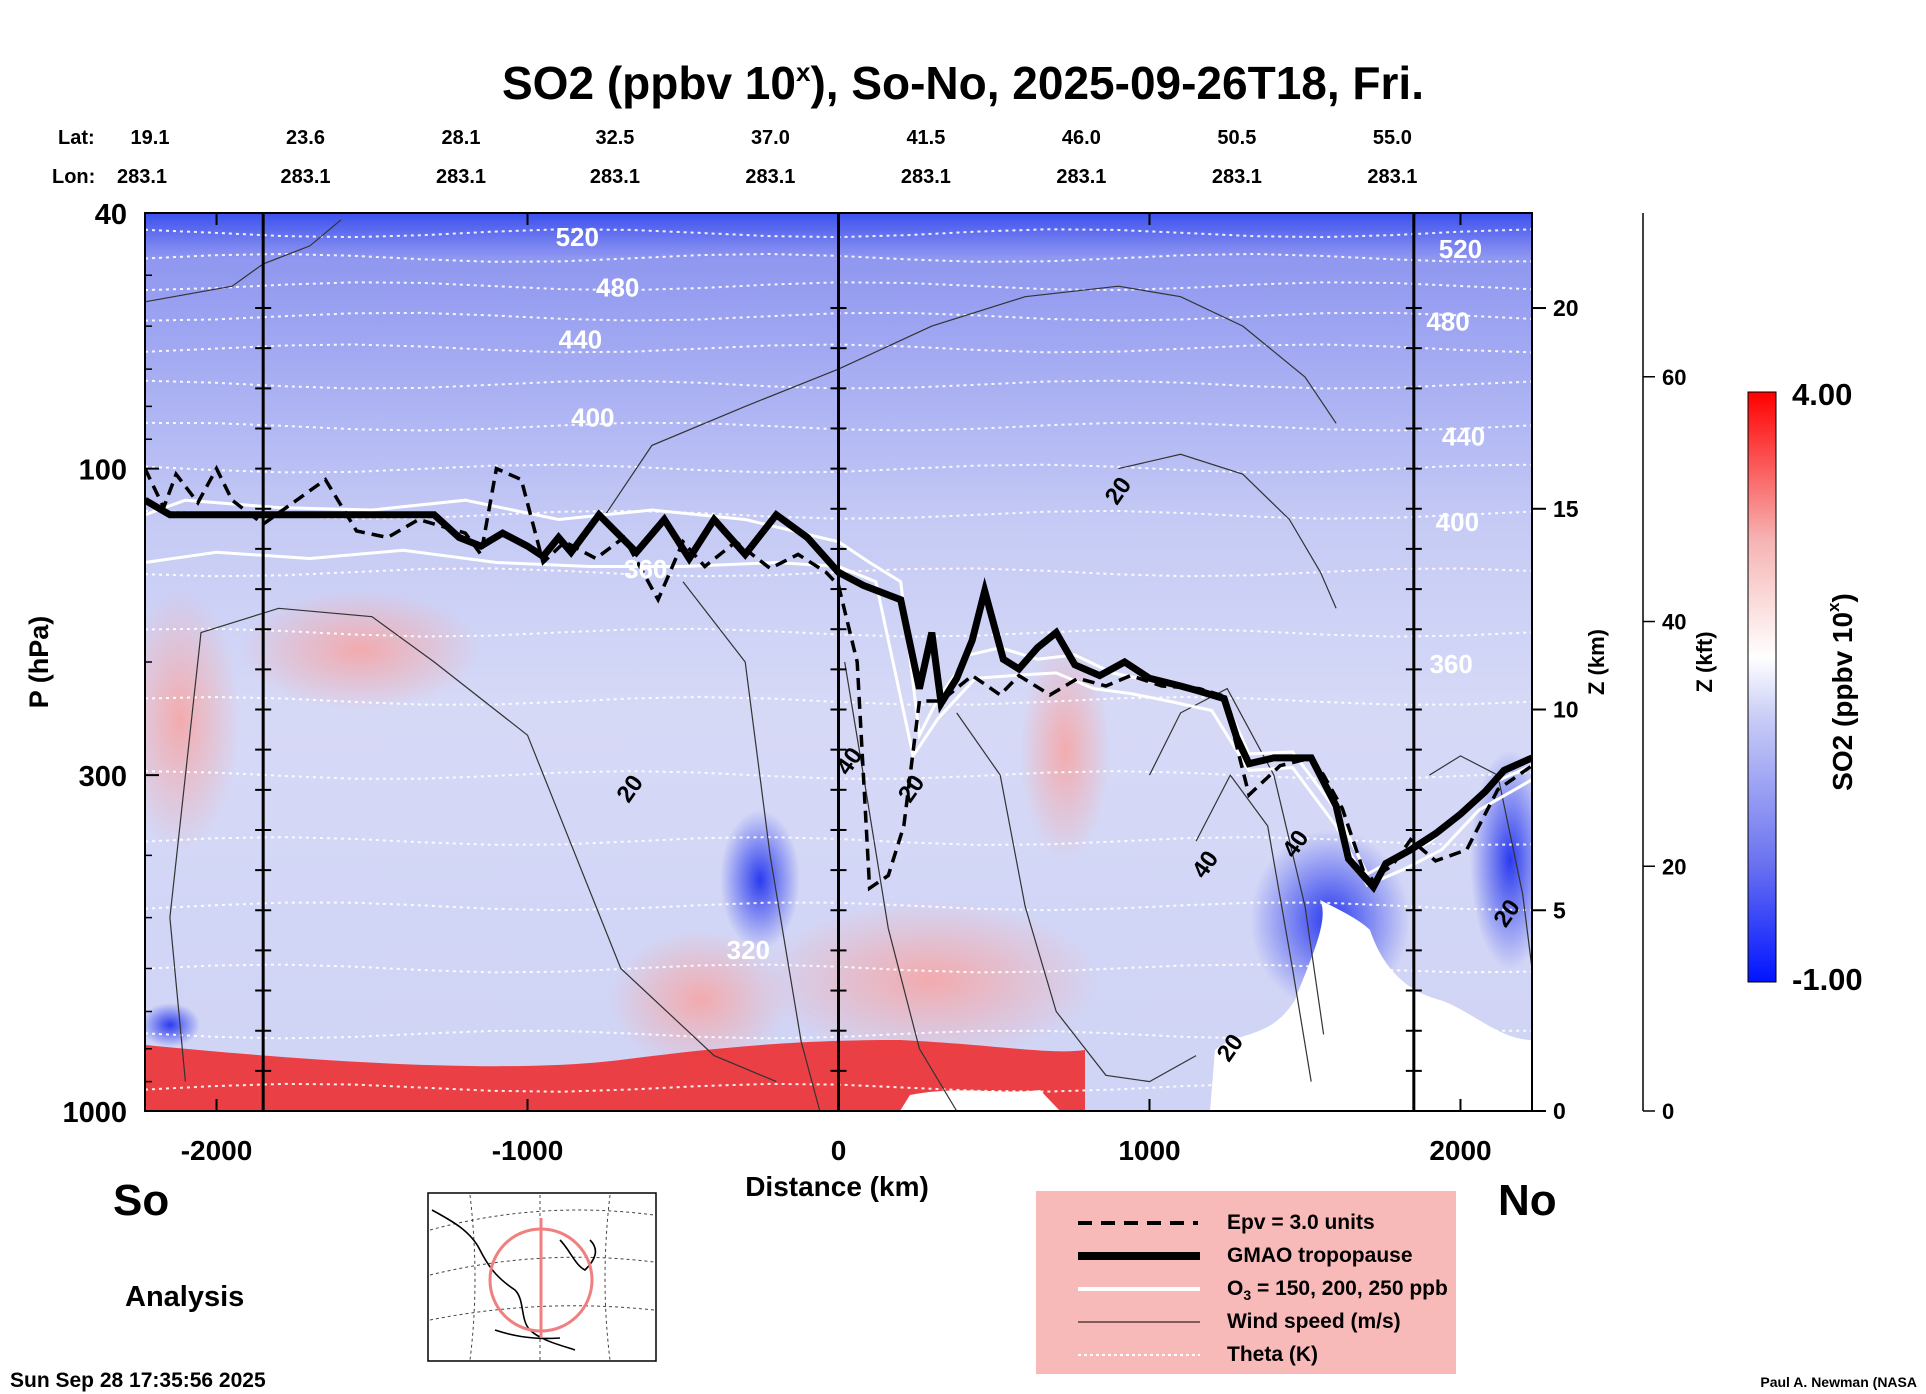 This screenshot has width=1926, height=1394. What do you see at coordinates (1704, 661) in the screenshot?
I see `z-kft-axis-label: Z (kft)` at bounding box center [1704, 661].